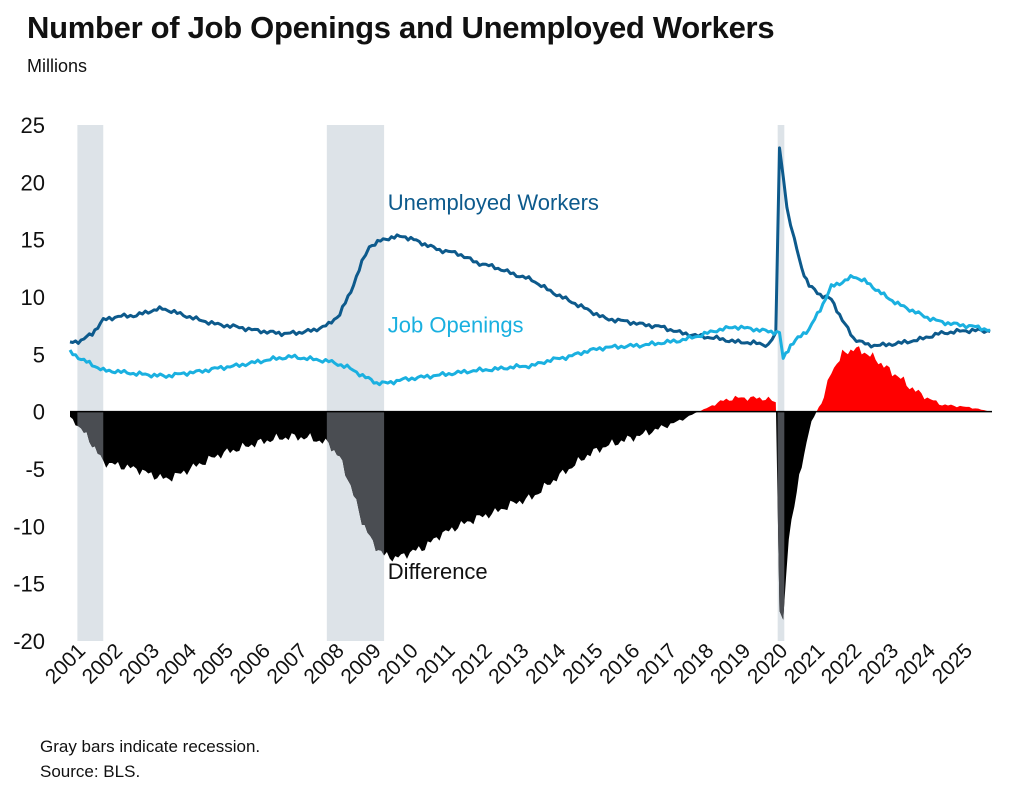 The width and height of the screenshot is (1024, 791). Describe the element at coordinates (33, 297) in the screenshot. I see `y-tick-label: 10` at that location.